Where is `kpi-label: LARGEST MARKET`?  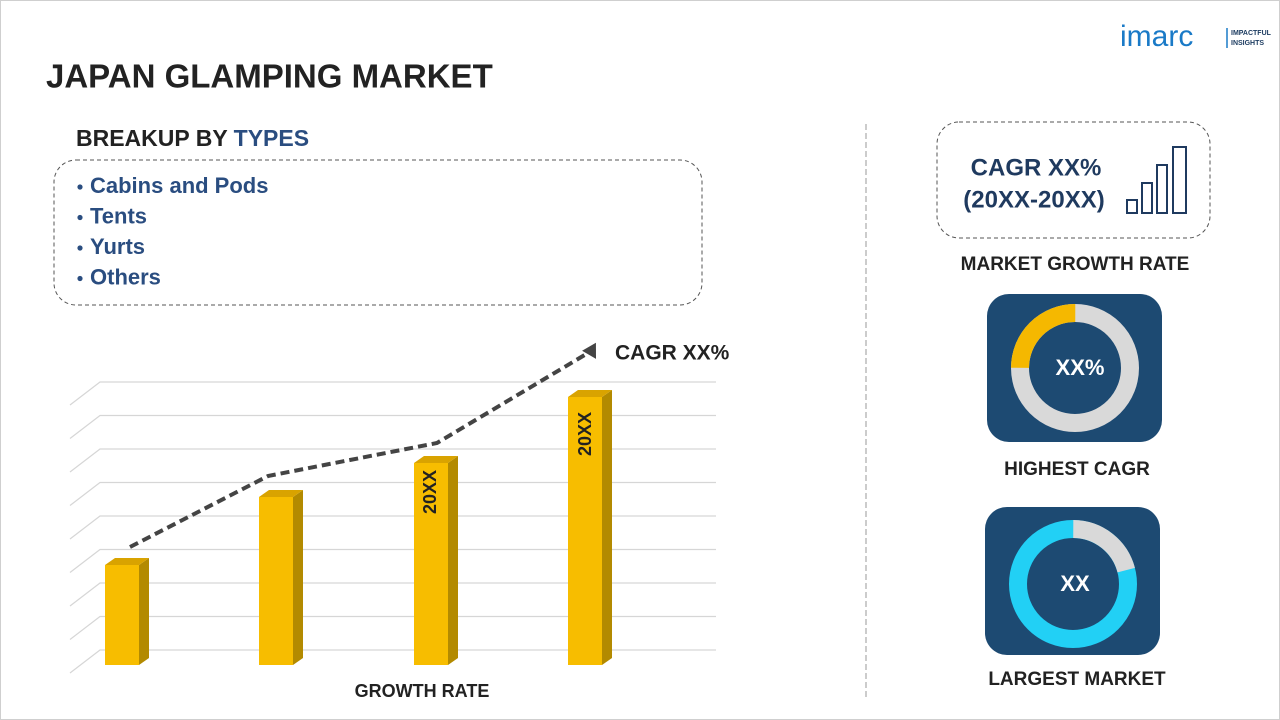
kpi-label: LARGEST MARKET is located at coordinates (1077, 679).